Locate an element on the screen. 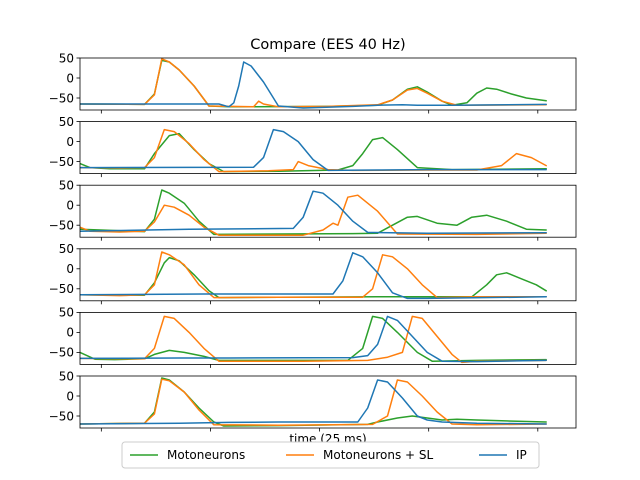  subplot-5: −50 0 50 is located at coordinates (313, 337).